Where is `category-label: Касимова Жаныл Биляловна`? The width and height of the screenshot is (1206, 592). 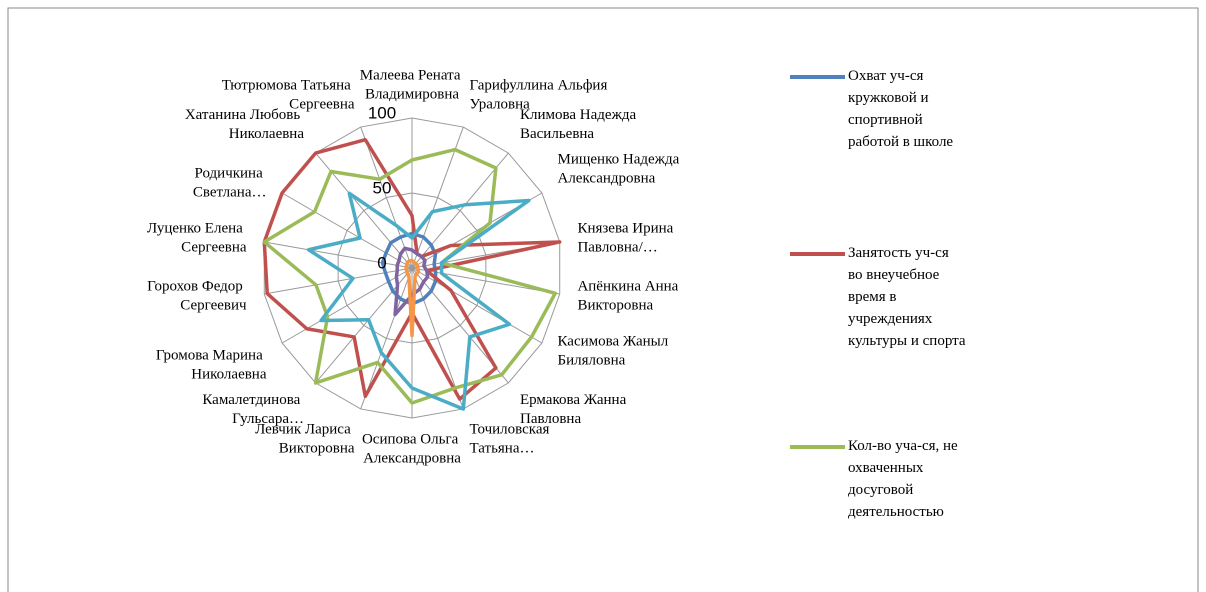 category-label: Касимова Жаныл Биляловна is located at coordinates (614, 351).